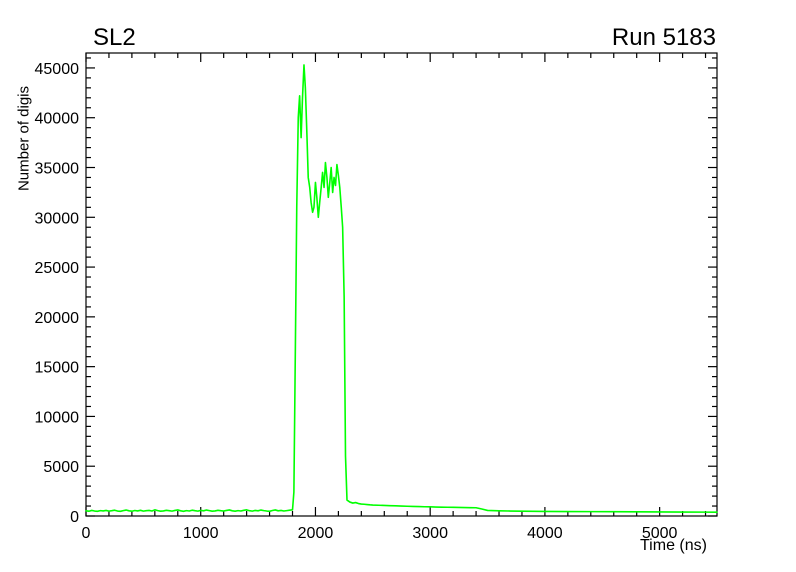 This screenshot has height=572, width=796. I want to click on y-tick-label: 35000, so click(57, 169).